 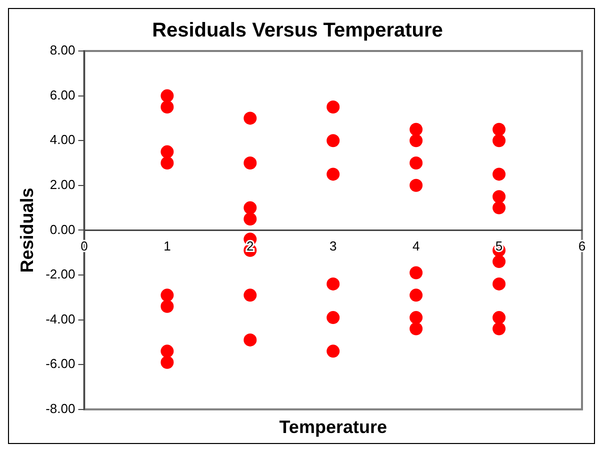 What do you see at coordinates (63, 50) in the screenshot?
I see `y-tick-label: 8.00` at bounding box center [63, 50].